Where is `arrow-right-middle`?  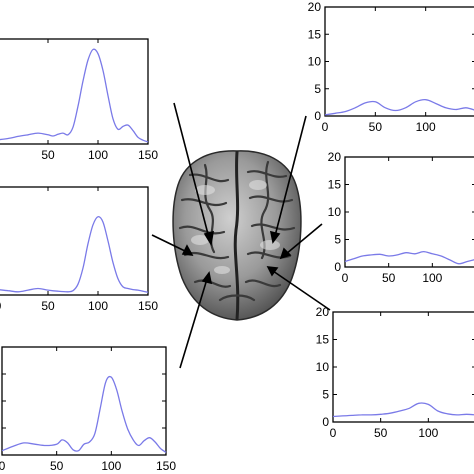 arrow-right-middle is located at coordinates (304, 239).